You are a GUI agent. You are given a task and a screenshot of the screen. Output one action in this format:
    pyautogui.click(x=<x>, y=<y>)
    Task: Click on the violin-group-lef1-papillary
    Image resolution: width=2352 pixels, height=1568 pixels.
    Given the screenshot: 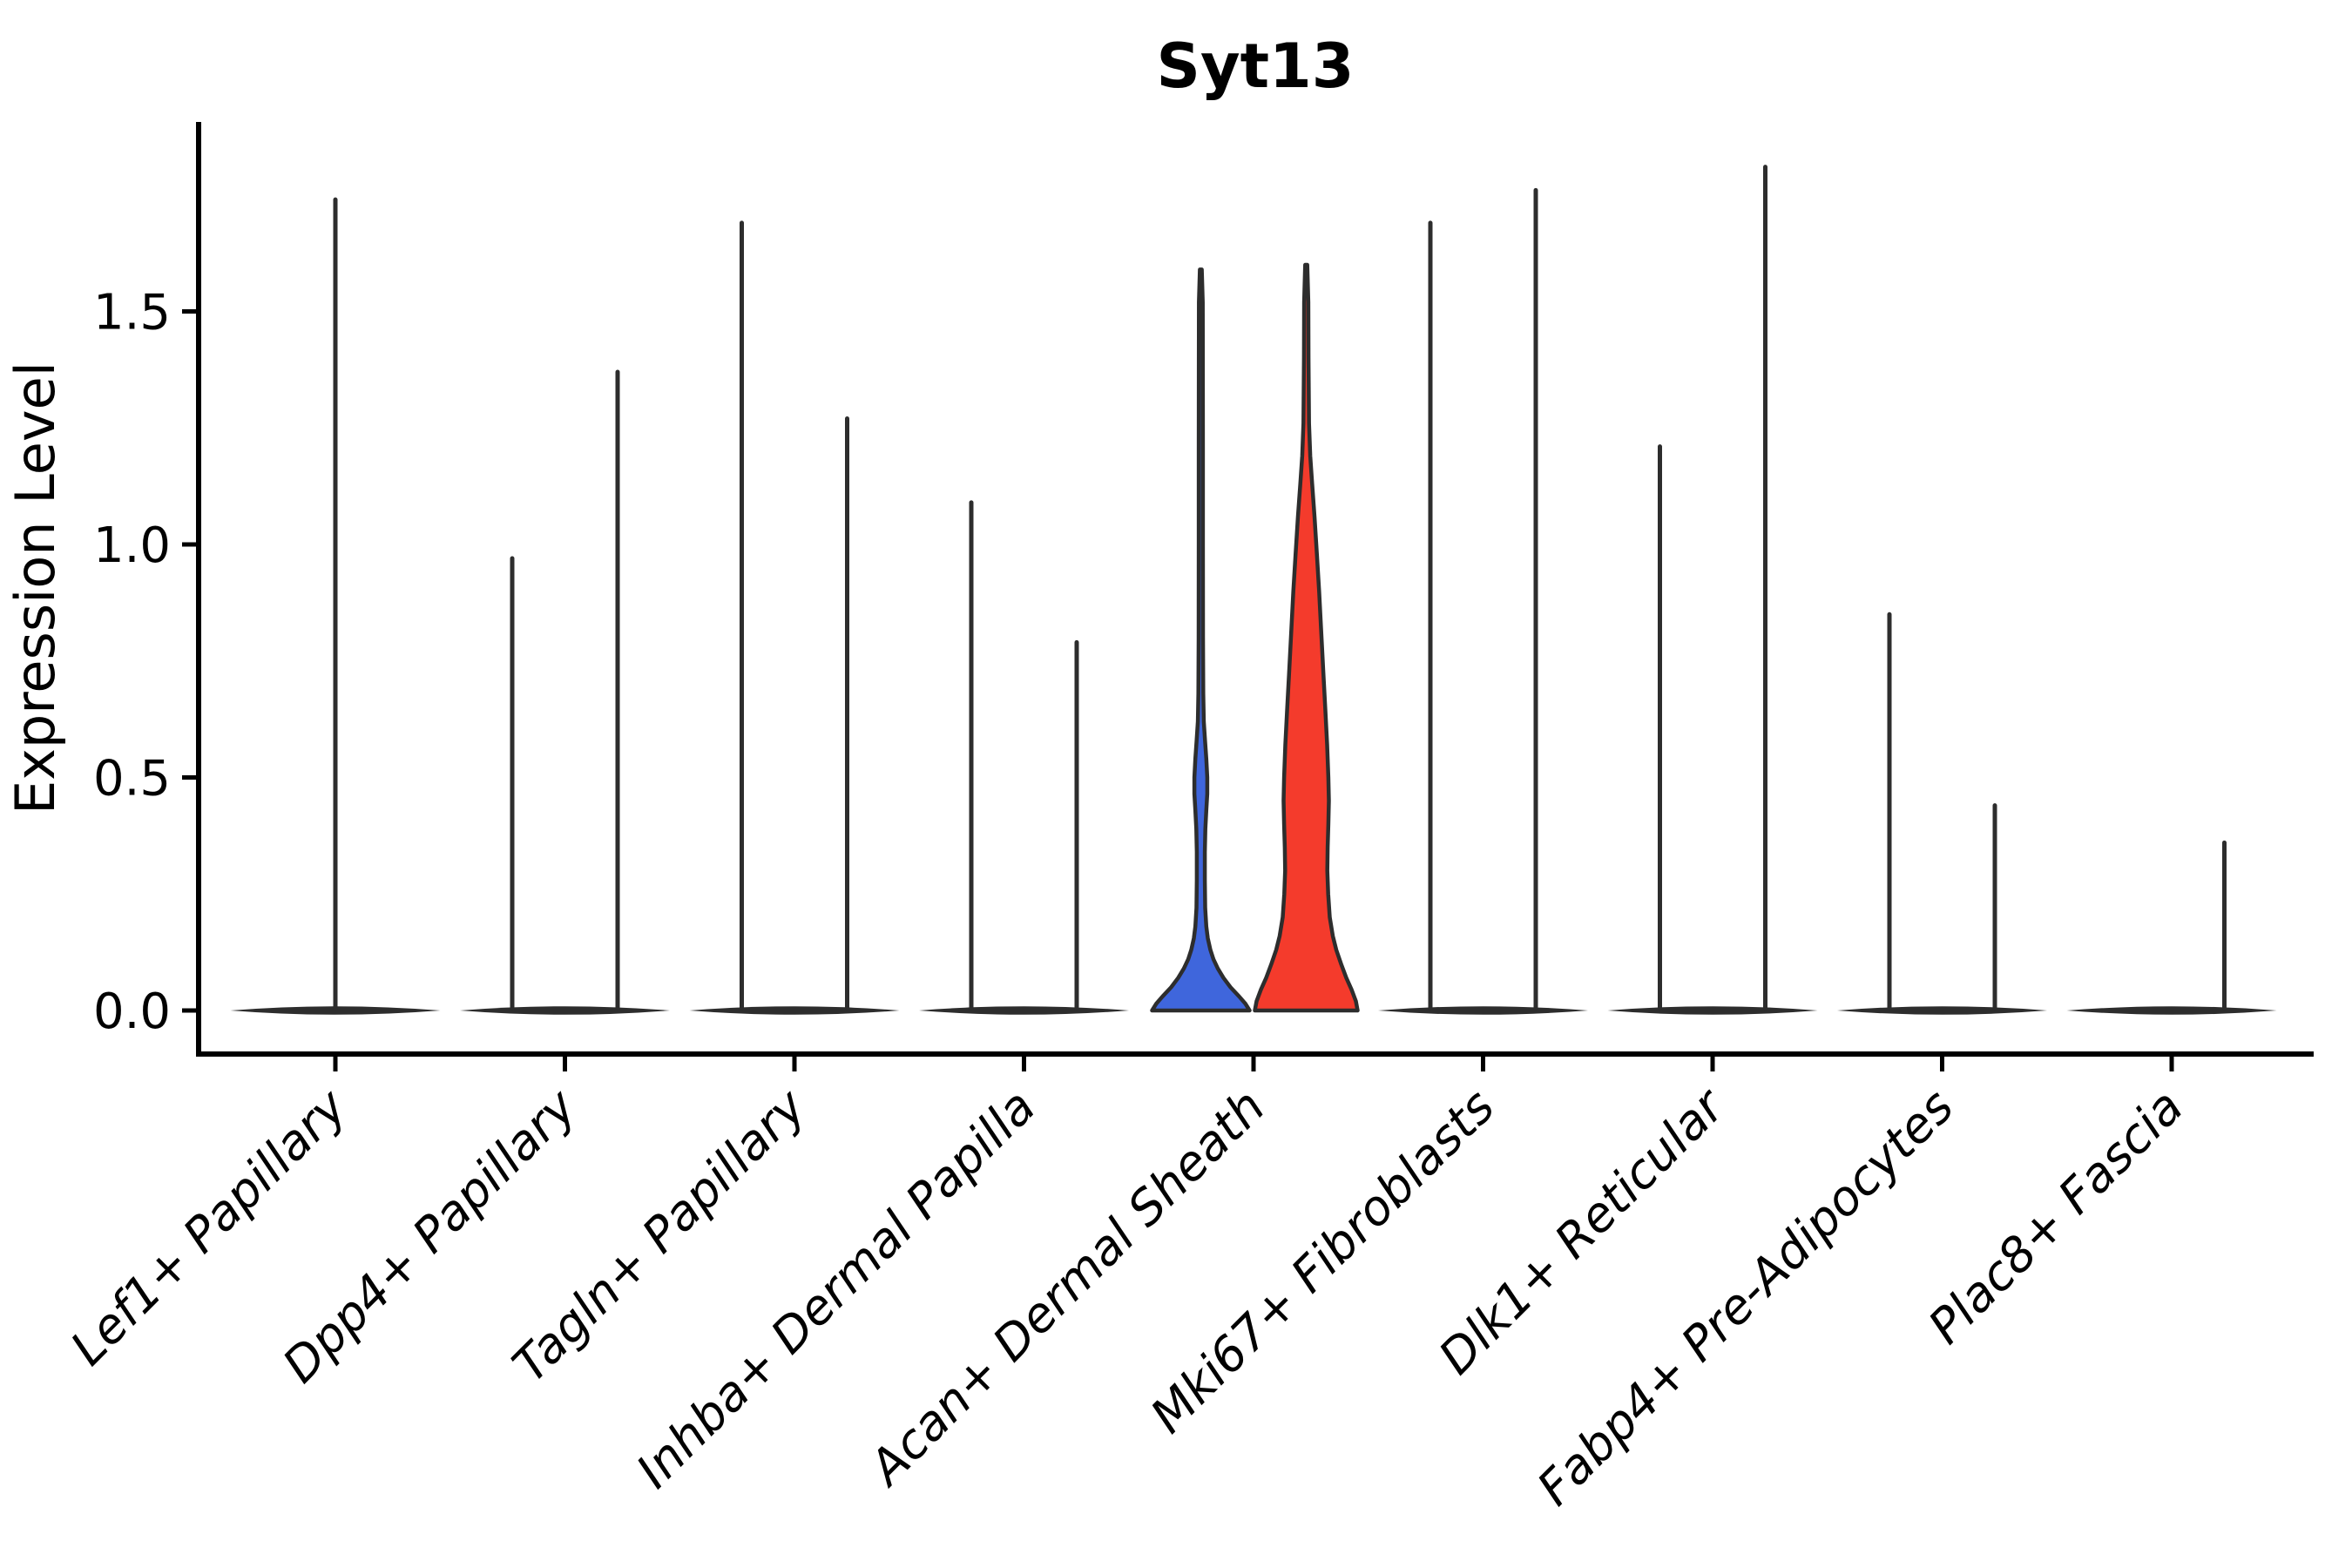 What is the action you would take?
    pyautogui.click(x=335, y=606)
    